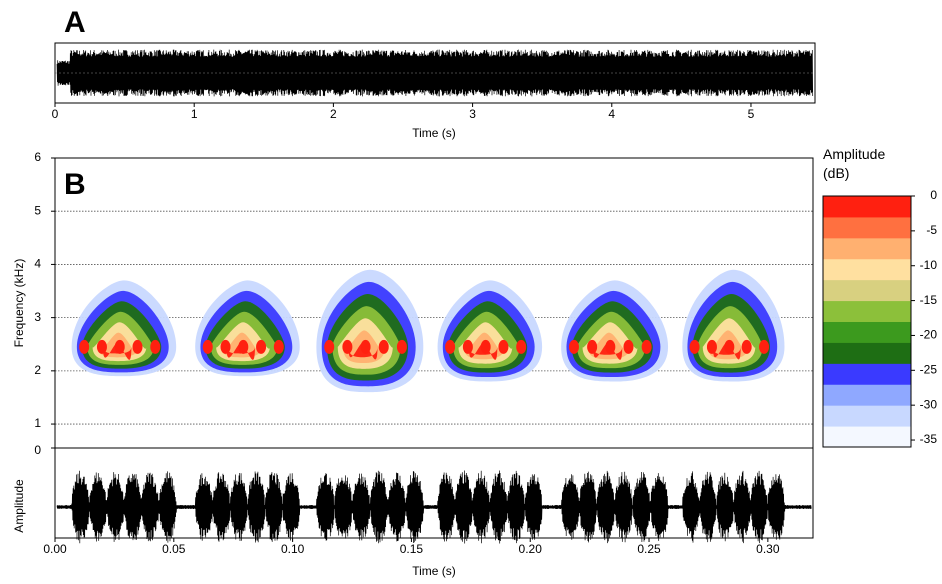  I want to click on y-tick-label: 0, so click(37, 450).